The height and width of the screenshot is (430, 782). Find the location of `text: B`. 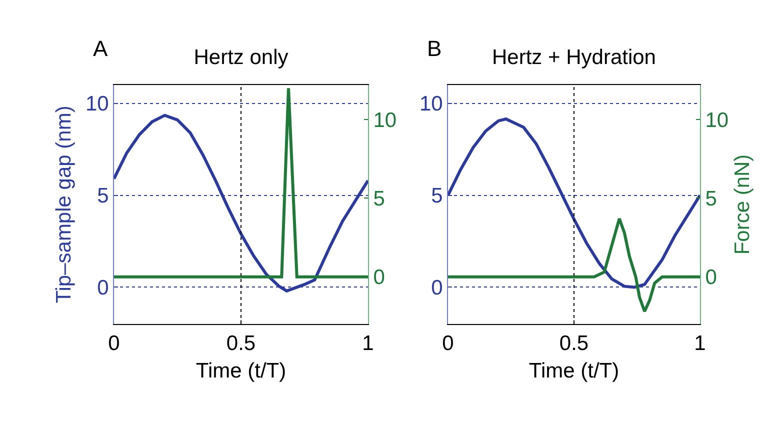

text: B is located at coordinates (434, 48).